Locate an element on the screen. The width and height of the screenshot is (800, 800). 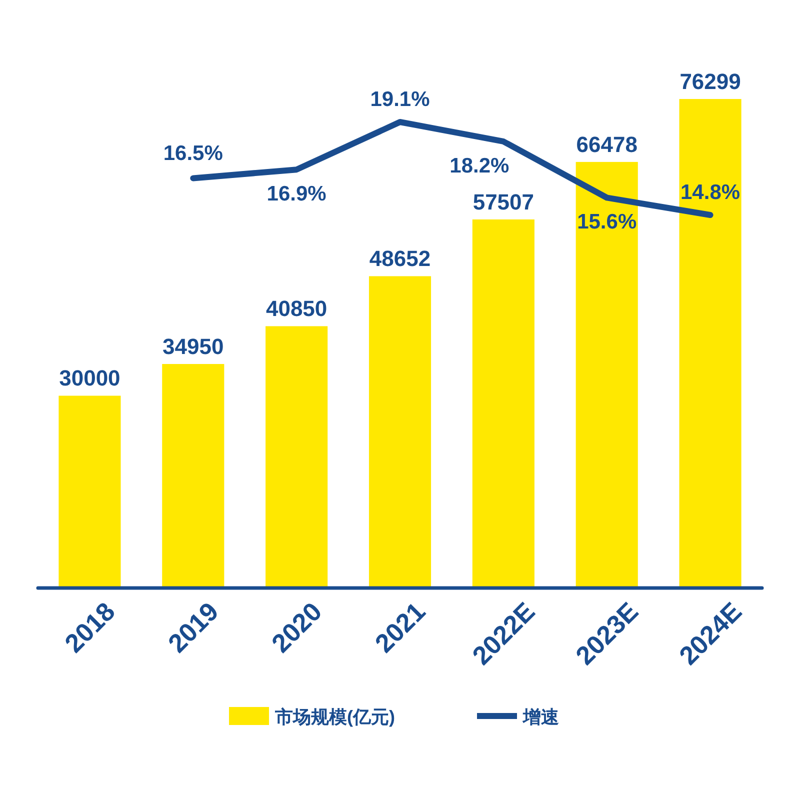
data-label: 19.1% is located at coordinates (400, 99).